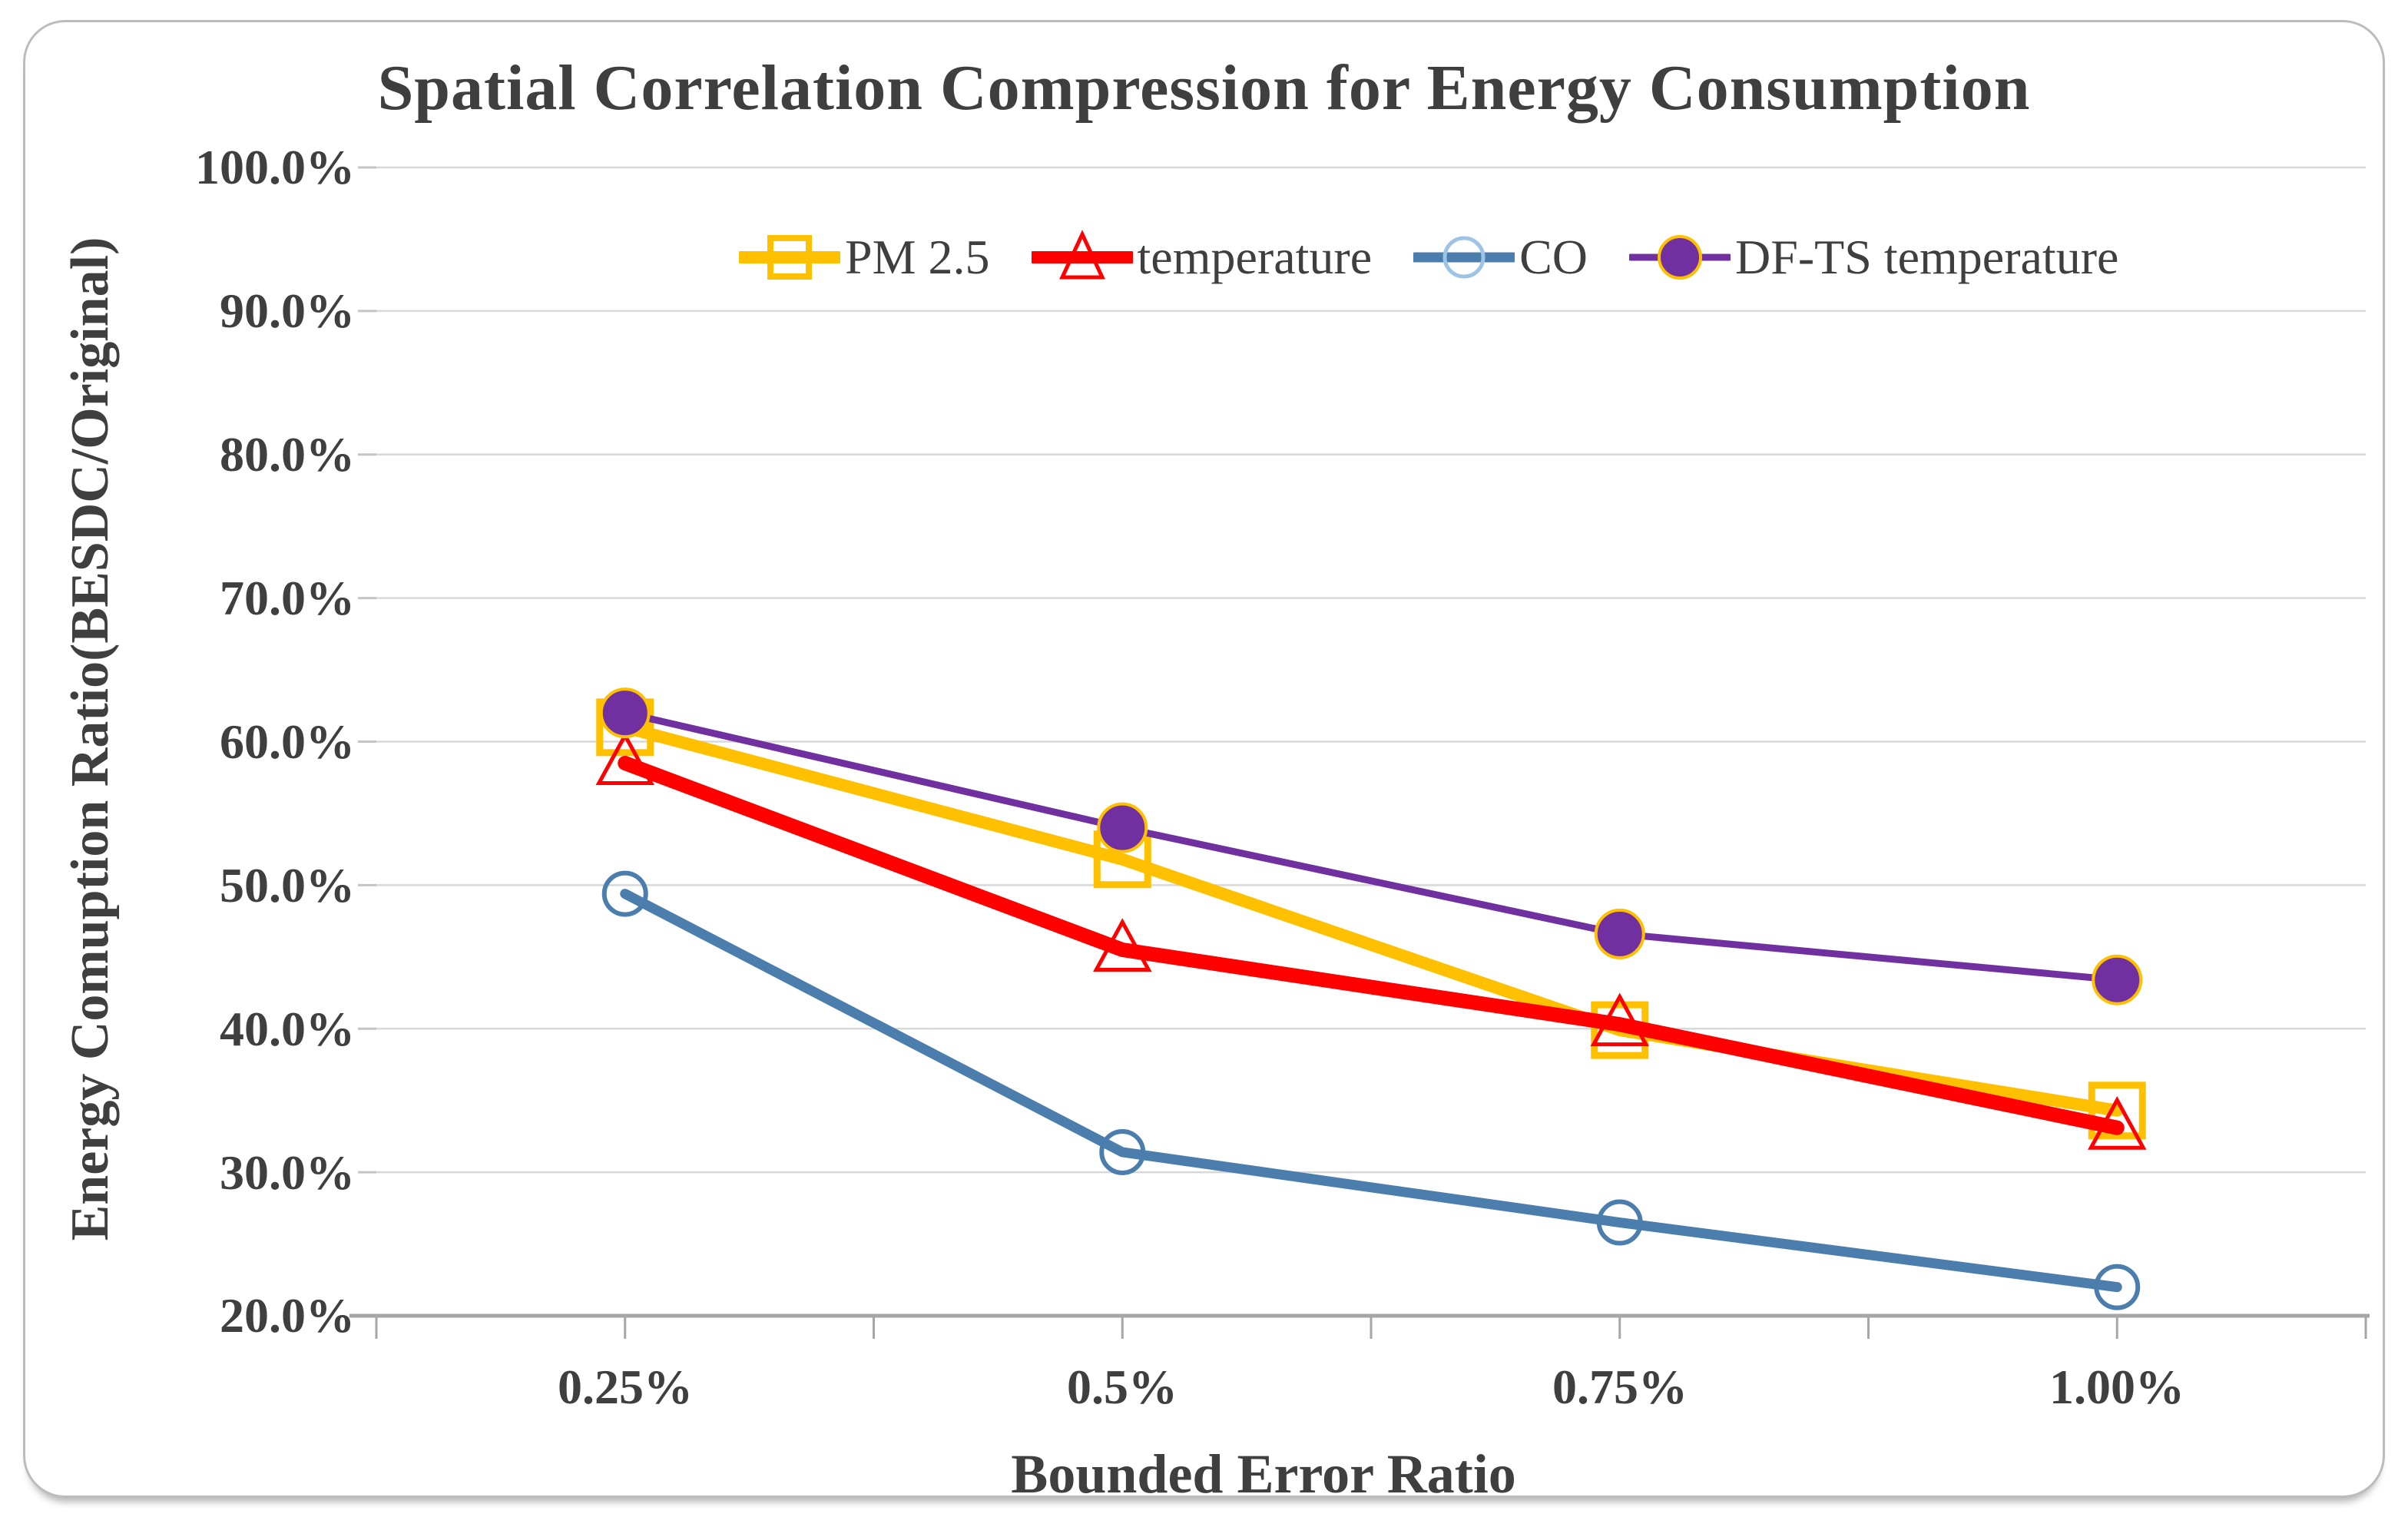 The image size is (2408, 1537). Describe the element at coordinates (287, 1315) in the screenshot. I see `y-tick-label: 20.0%` at that location.